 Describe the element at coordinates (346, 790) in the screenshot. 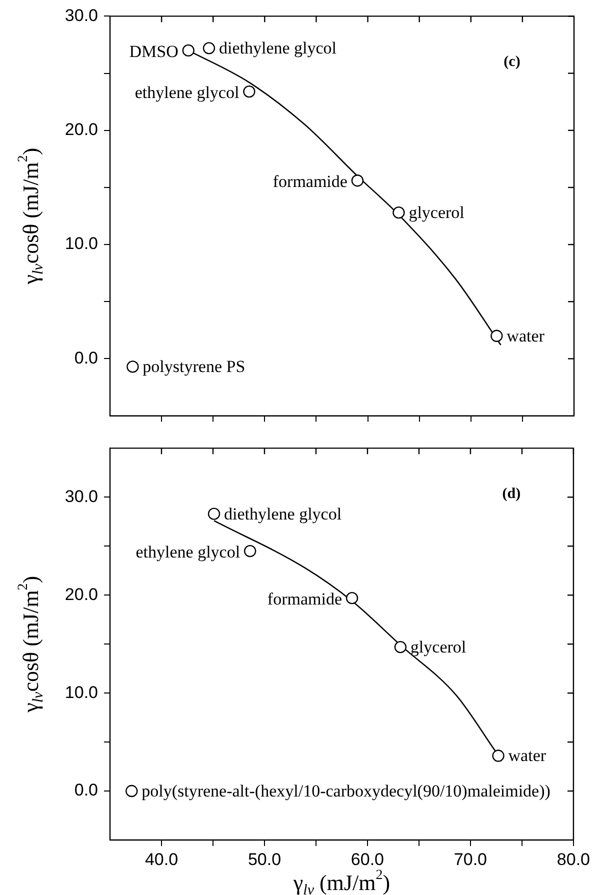

I see `annotation: poly(styrene-alt-(hexyl/10-carboxydecyl(90/10)maleimide))` at that location.